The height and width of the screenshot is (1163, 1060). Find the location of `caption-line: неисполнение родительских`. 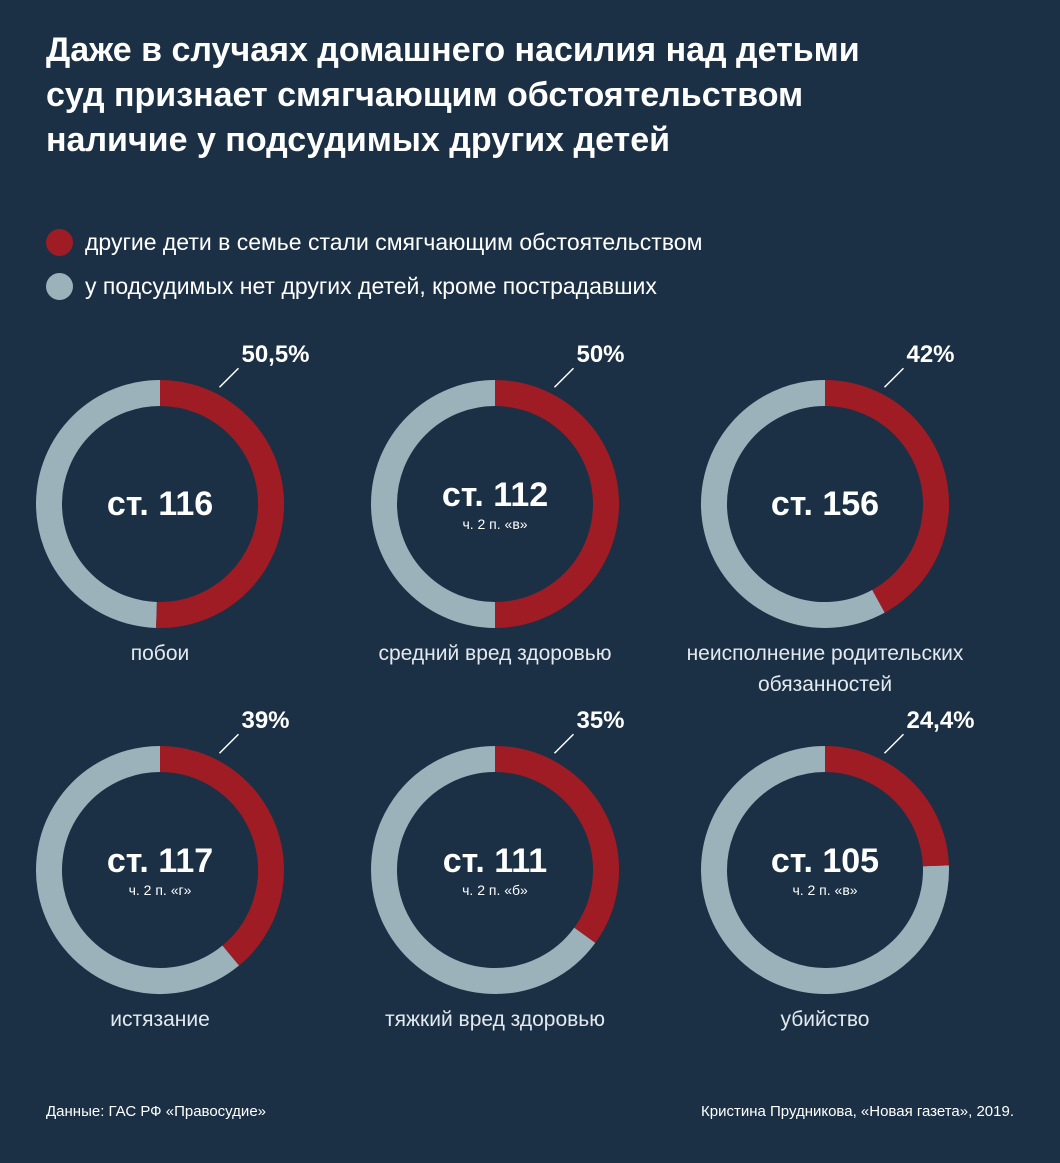

caption-line: неисполнение родительских is located at coordinates (825, 653).